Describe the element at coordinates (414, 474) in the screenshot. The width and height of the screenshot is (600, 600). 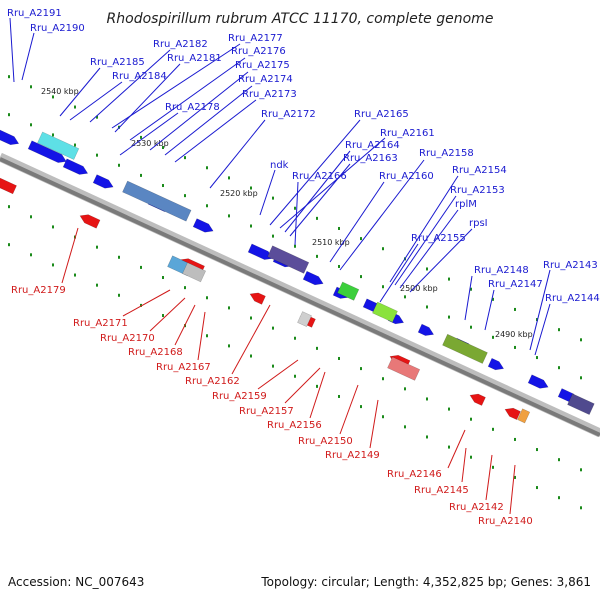
I see `gene-label: Rru_A2146` at that location.